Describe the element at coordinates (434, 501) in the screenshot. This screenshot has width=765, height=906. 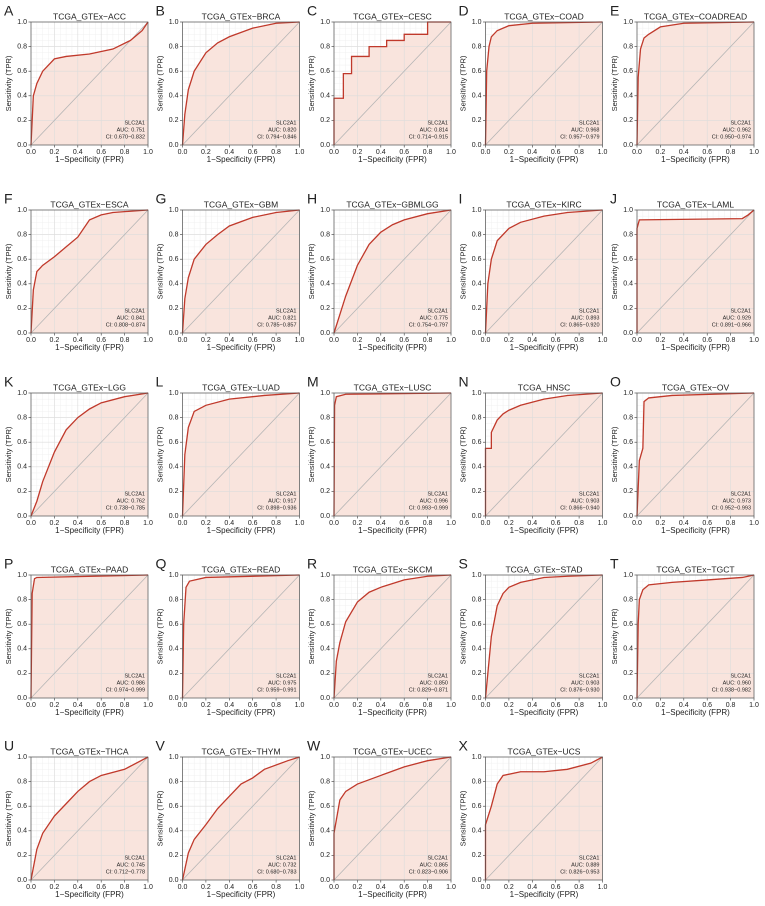
I see `annotation: AUC: 0.996` at that location.